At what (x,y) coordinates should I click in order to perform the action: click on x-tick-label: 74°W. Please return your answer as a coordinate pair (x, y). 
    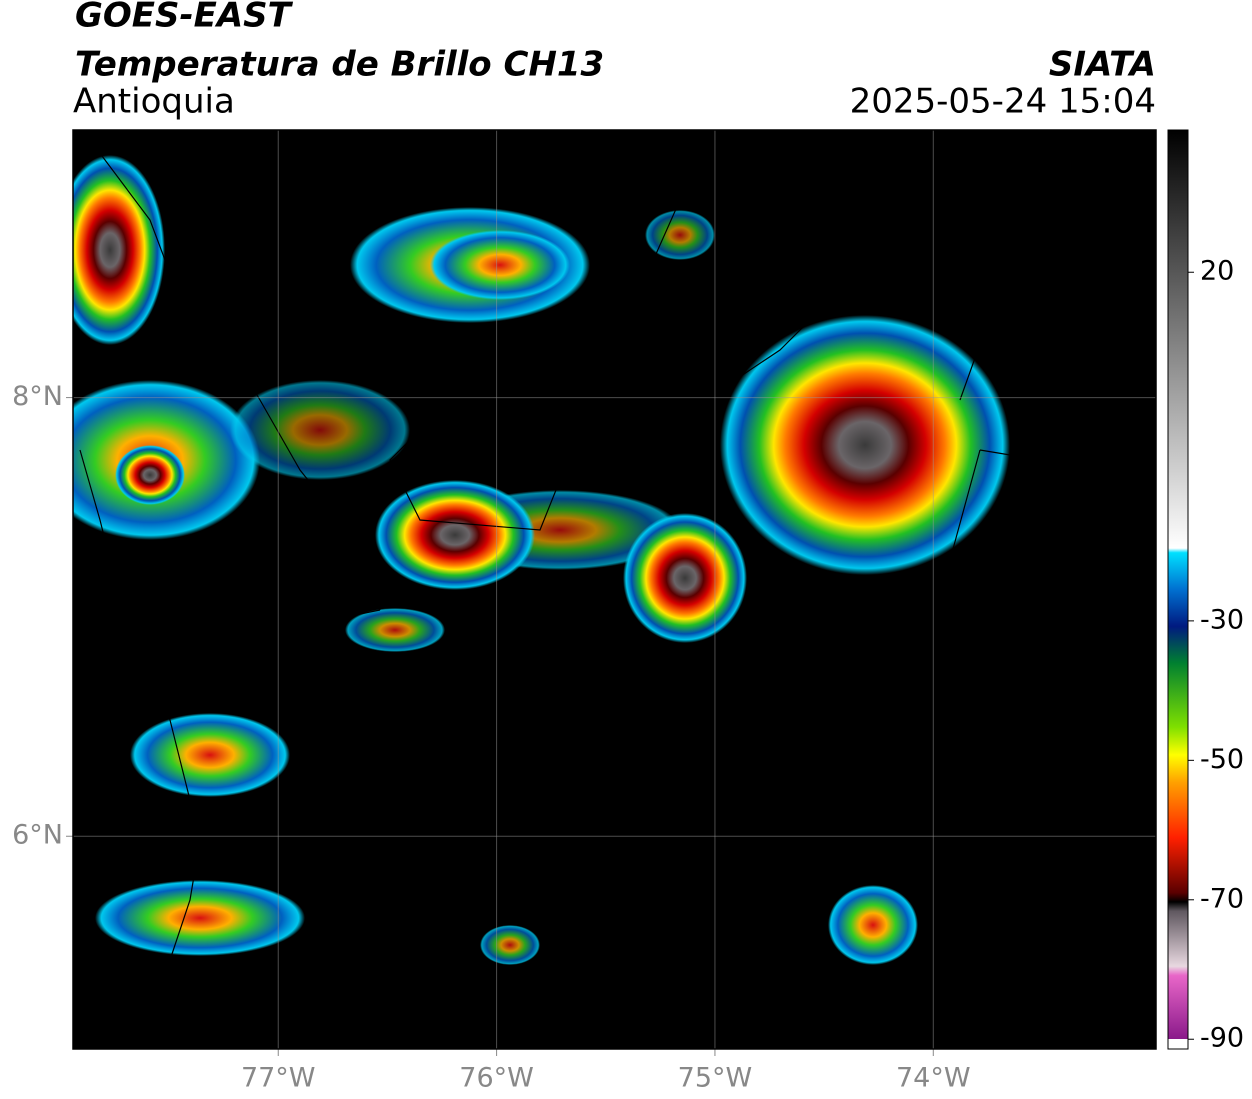
    Looking at the image, I should click on (933, 1078).